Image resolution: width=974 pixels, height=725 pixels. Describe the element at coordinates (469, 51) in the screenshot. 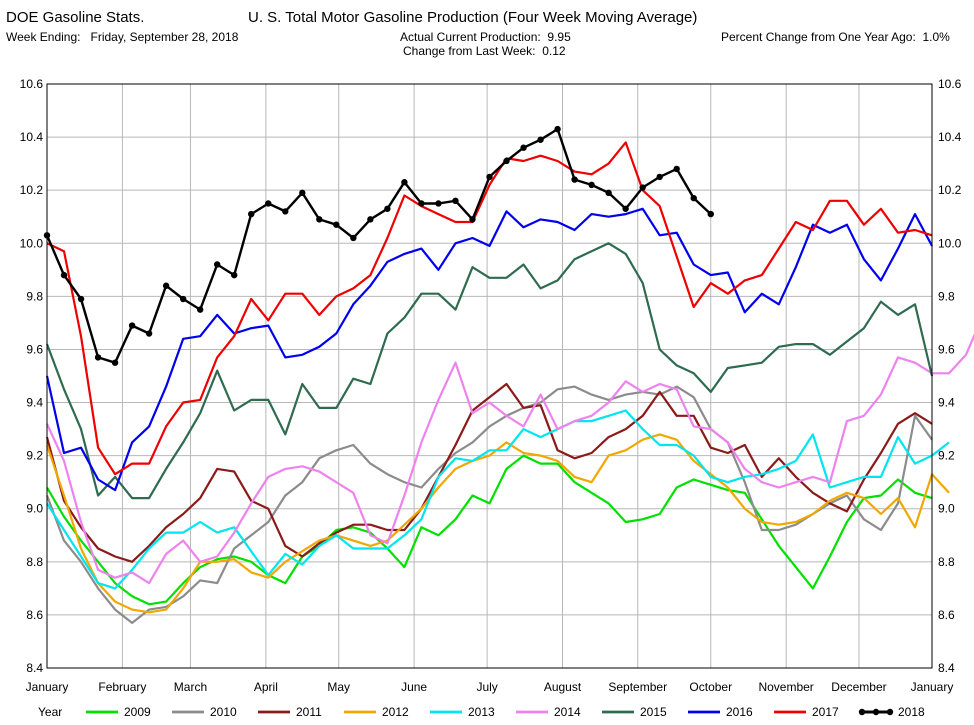

I see `weekly-change-label: Change from Last Week:` at that location.